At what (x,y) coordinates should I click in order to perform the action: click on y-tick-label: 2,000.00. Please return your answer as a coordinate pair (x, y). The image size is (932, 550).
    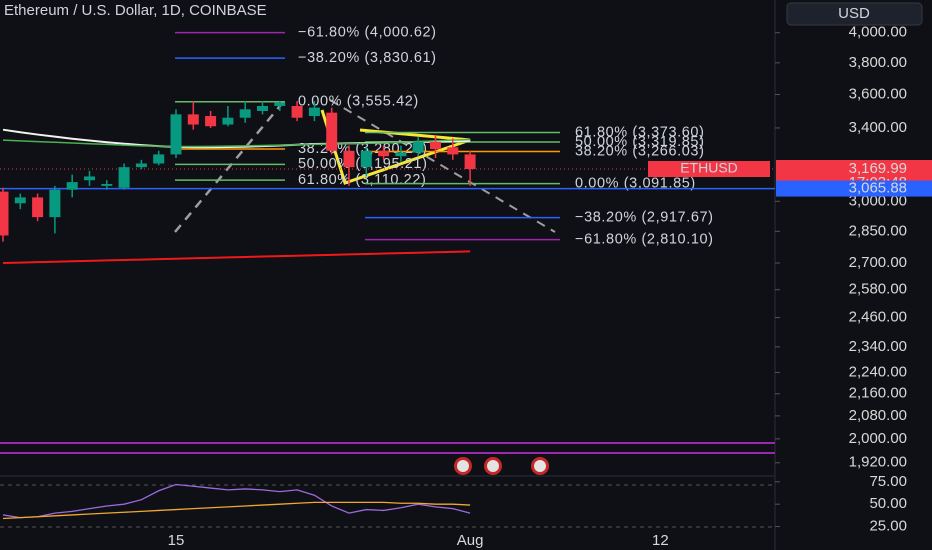
    Looking at the image, I should click on (878, 438).